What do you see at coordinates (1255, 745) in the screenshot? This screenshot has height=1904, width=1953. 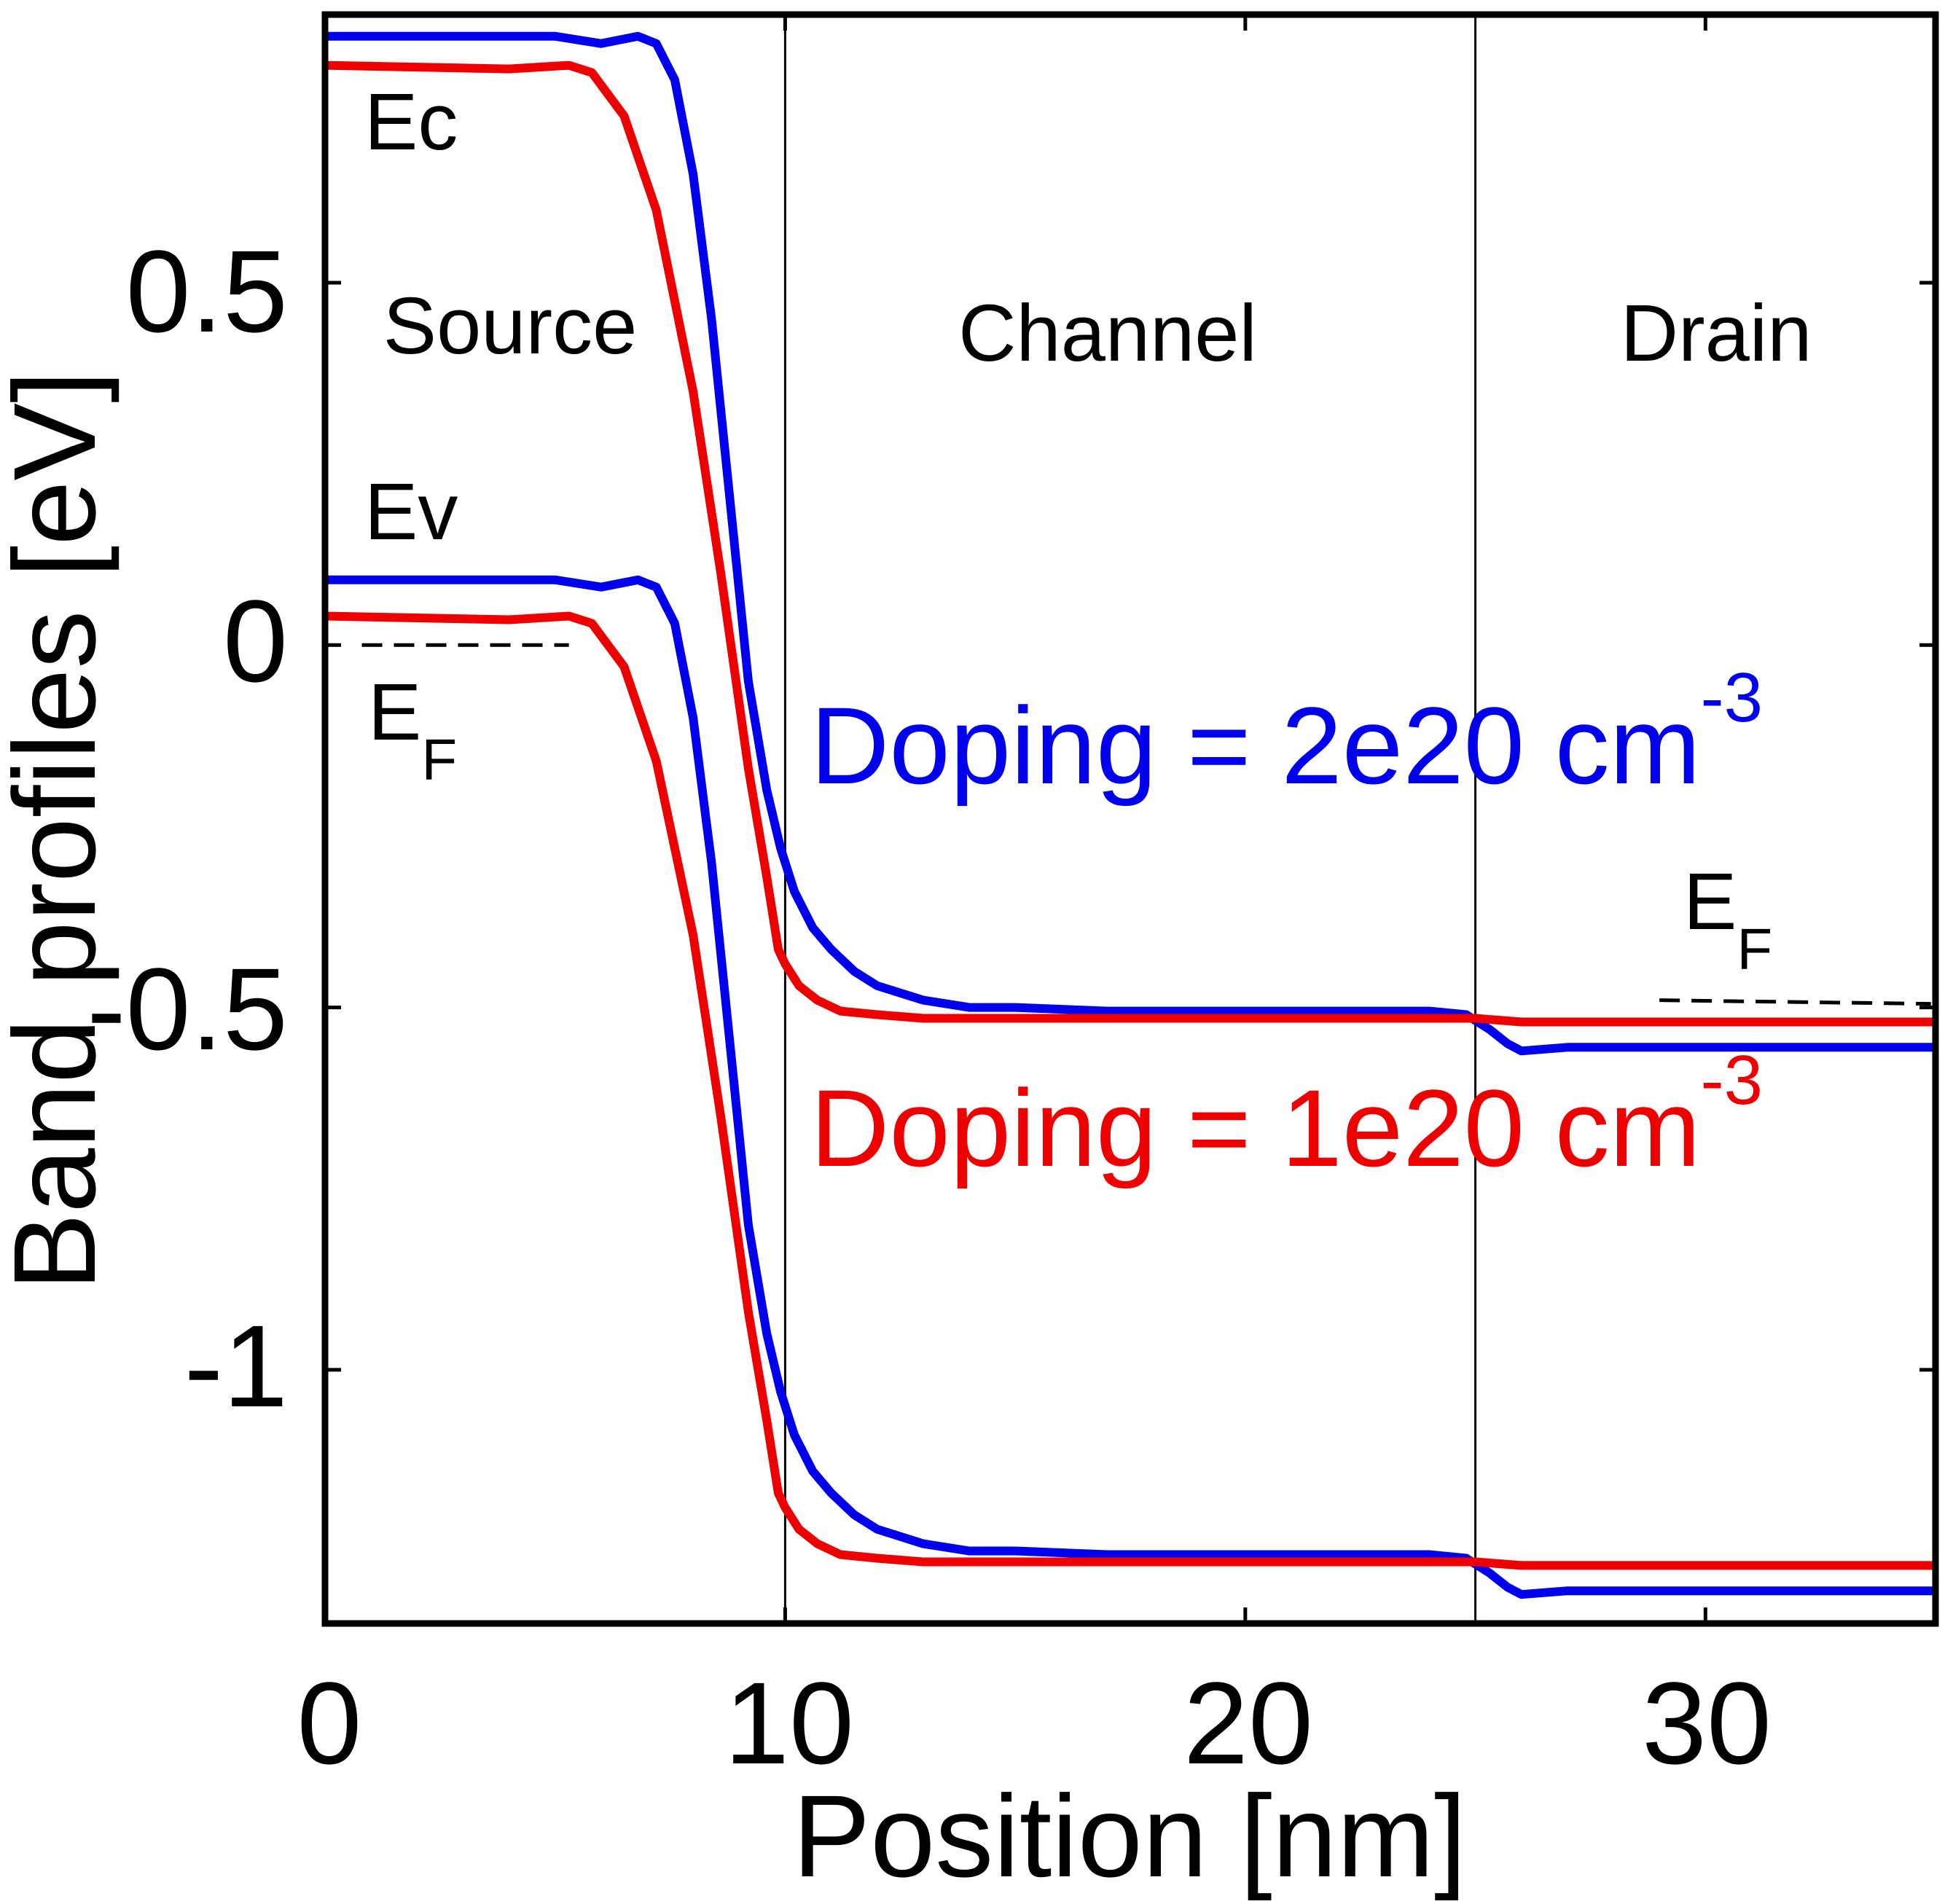 I see `doping-label-blue-main: Doping = 2e20 cm` at bounding box center [1255, 745].